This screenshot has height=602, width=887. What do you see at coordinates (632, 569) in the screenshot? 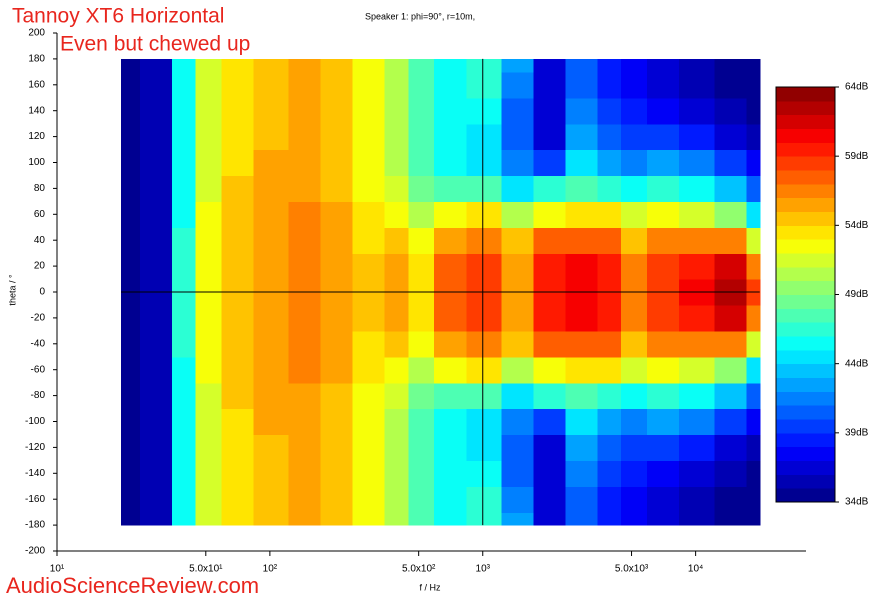
I see `x-tick-label: 5.0x10³` at bounding box center [632, 569].